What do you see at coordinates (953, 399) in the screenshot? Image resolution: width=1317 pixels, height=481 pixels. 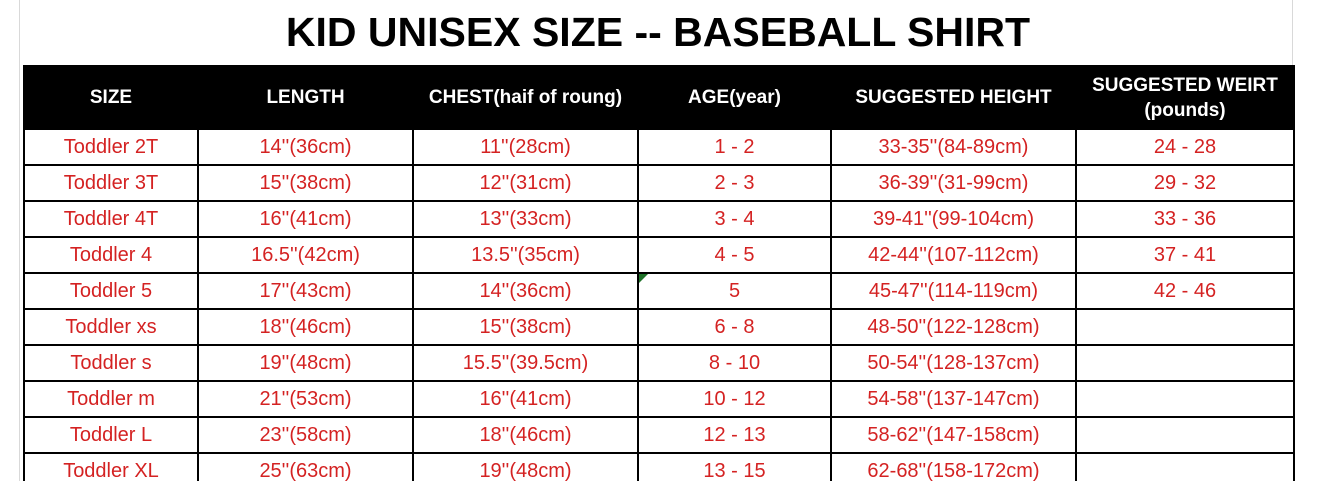 I see `table-cell: 54-58''(137-147cm)` at bounding box center [953, 399].